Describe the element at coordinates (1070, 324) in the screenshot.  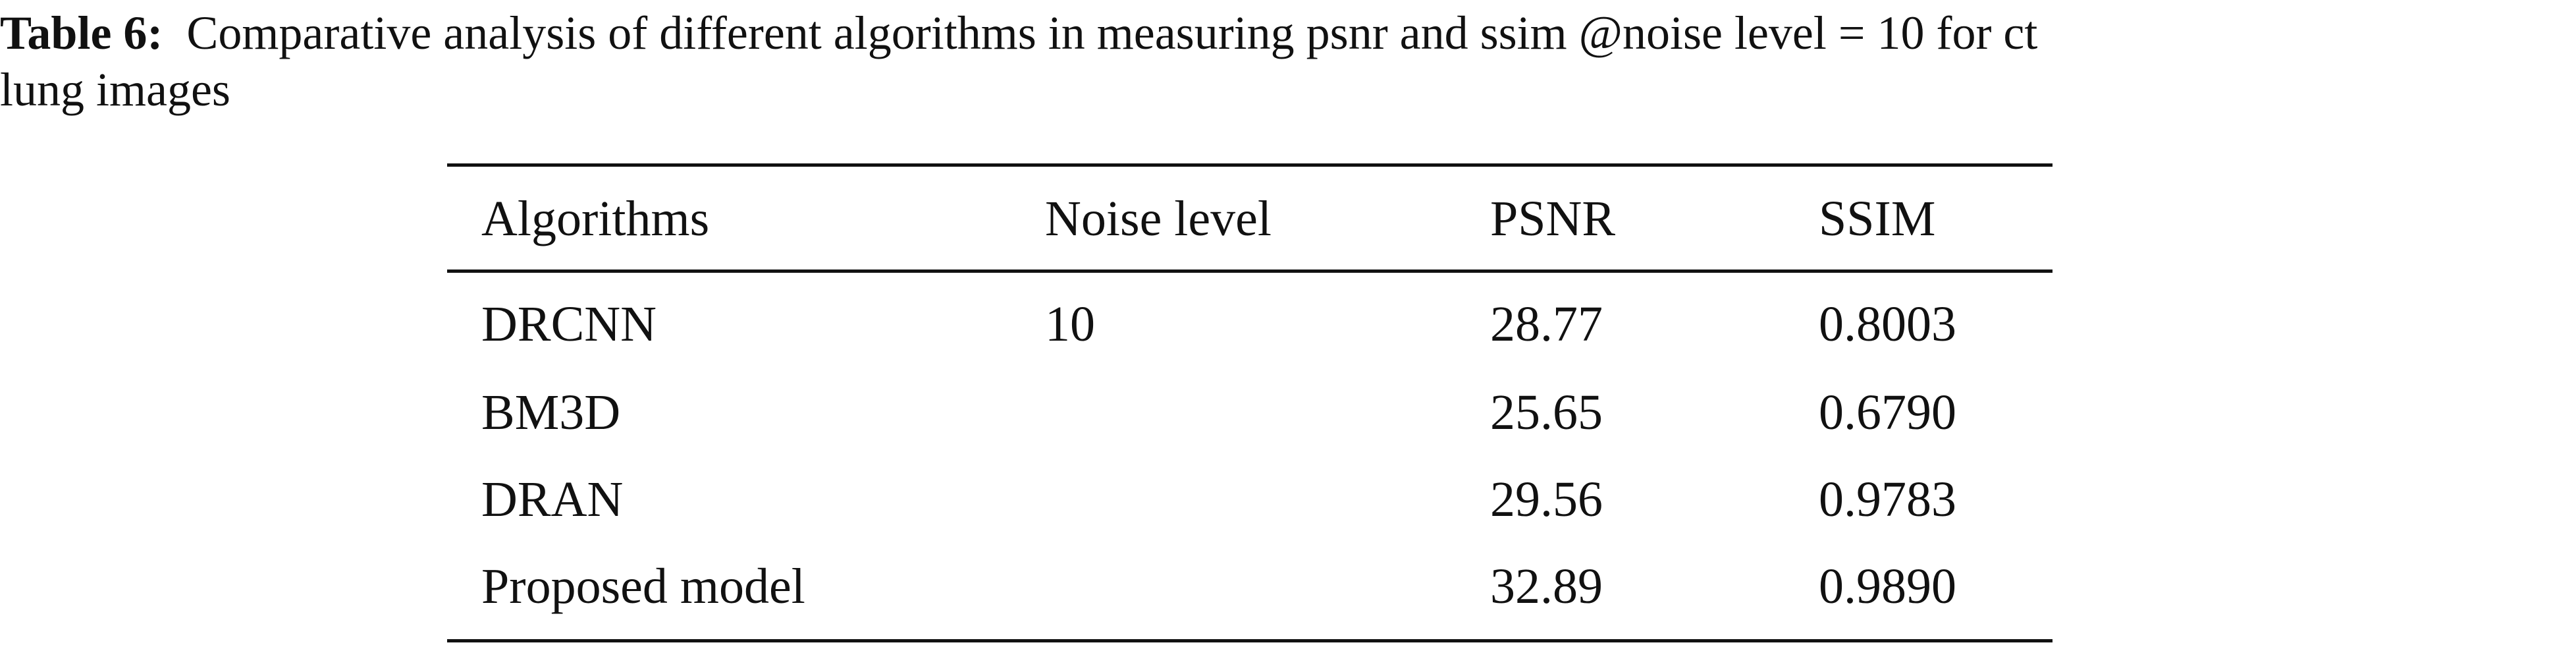
I see `cell: 10` at that location.